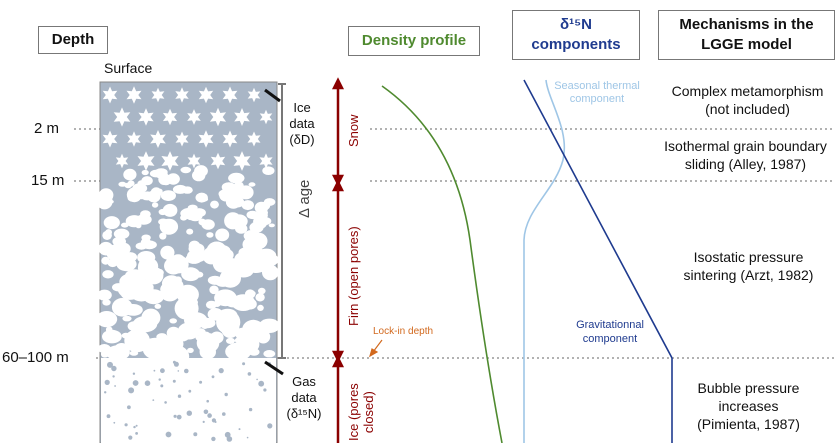 The height and width of the screenshot is (443, 835). I want to click on depth-header: Depth, so click(73, 40).